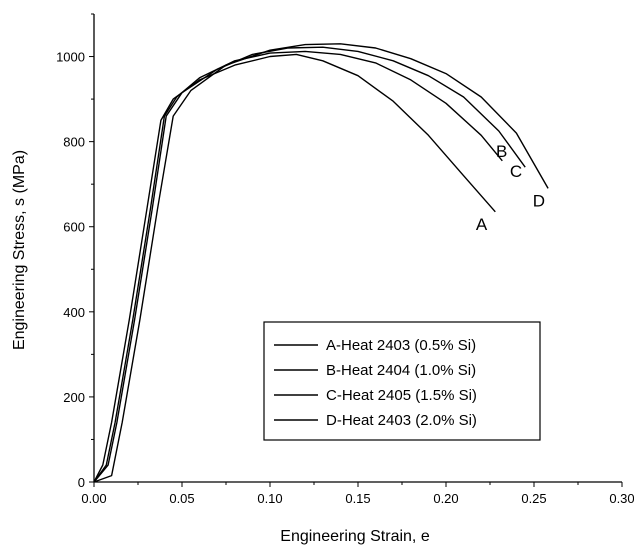 Image resolution: width=634 pixels, height=545 pixels. What do you see at coordinates (621, 498) in the screenshot?
I see `x-tick-label: 0.30` at bounding box center [621, 498].